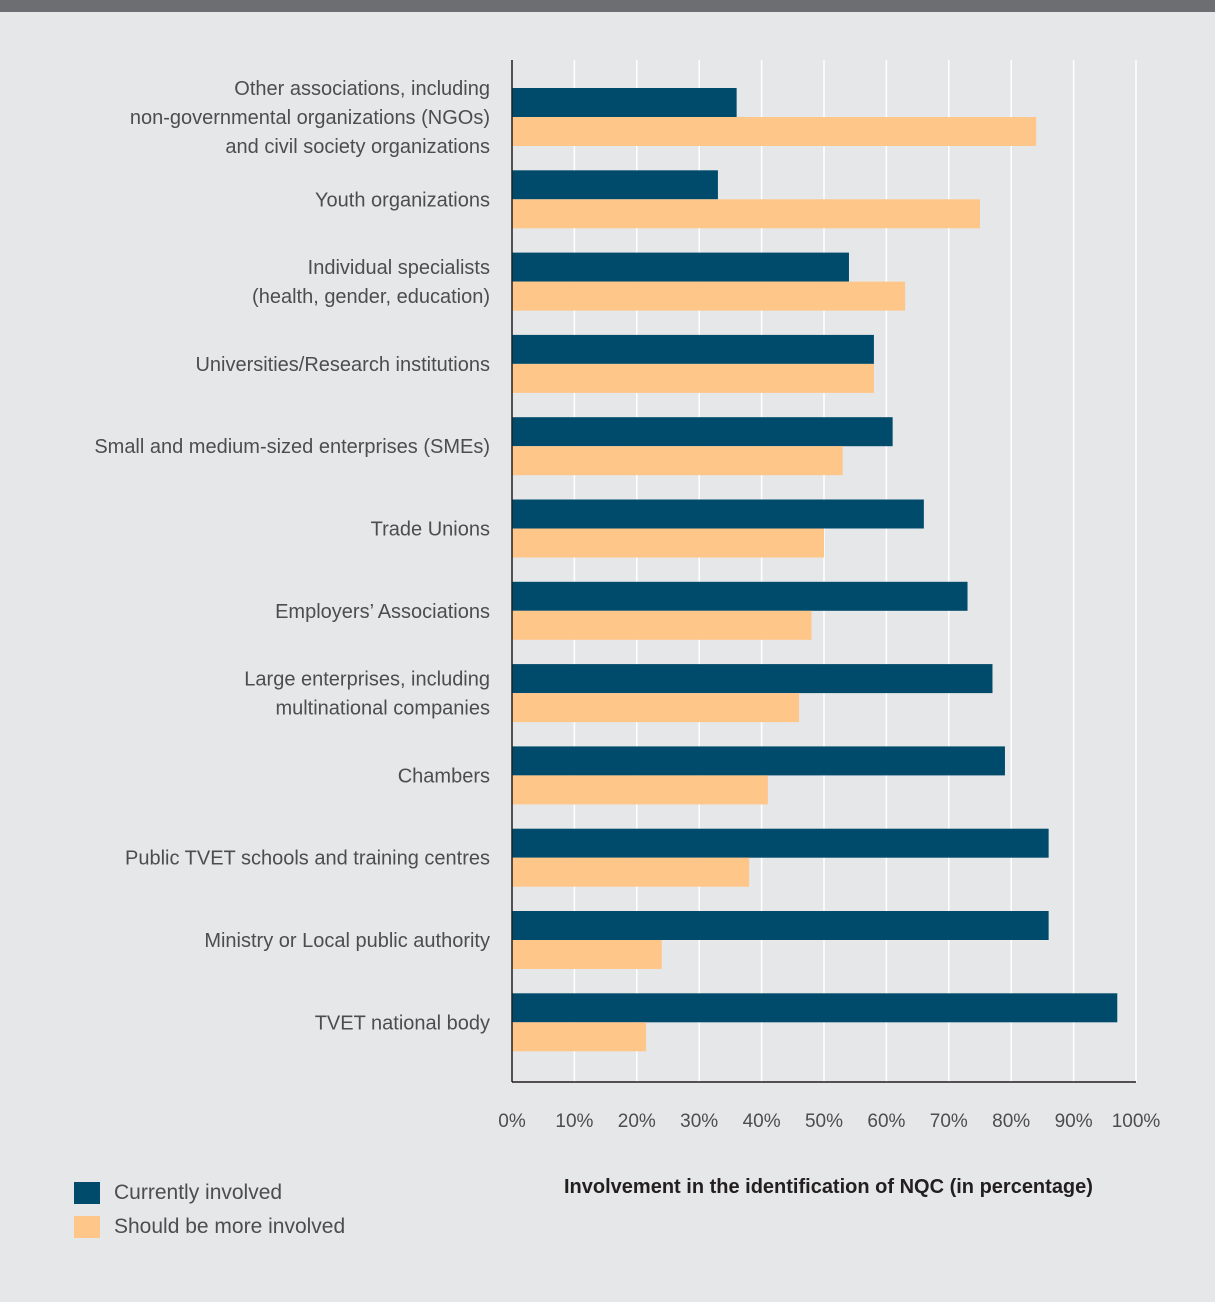 The width and height of the screenshot is (1215, 1302). I want to click on x-tick-label: 90%, so click(1074, 1121).